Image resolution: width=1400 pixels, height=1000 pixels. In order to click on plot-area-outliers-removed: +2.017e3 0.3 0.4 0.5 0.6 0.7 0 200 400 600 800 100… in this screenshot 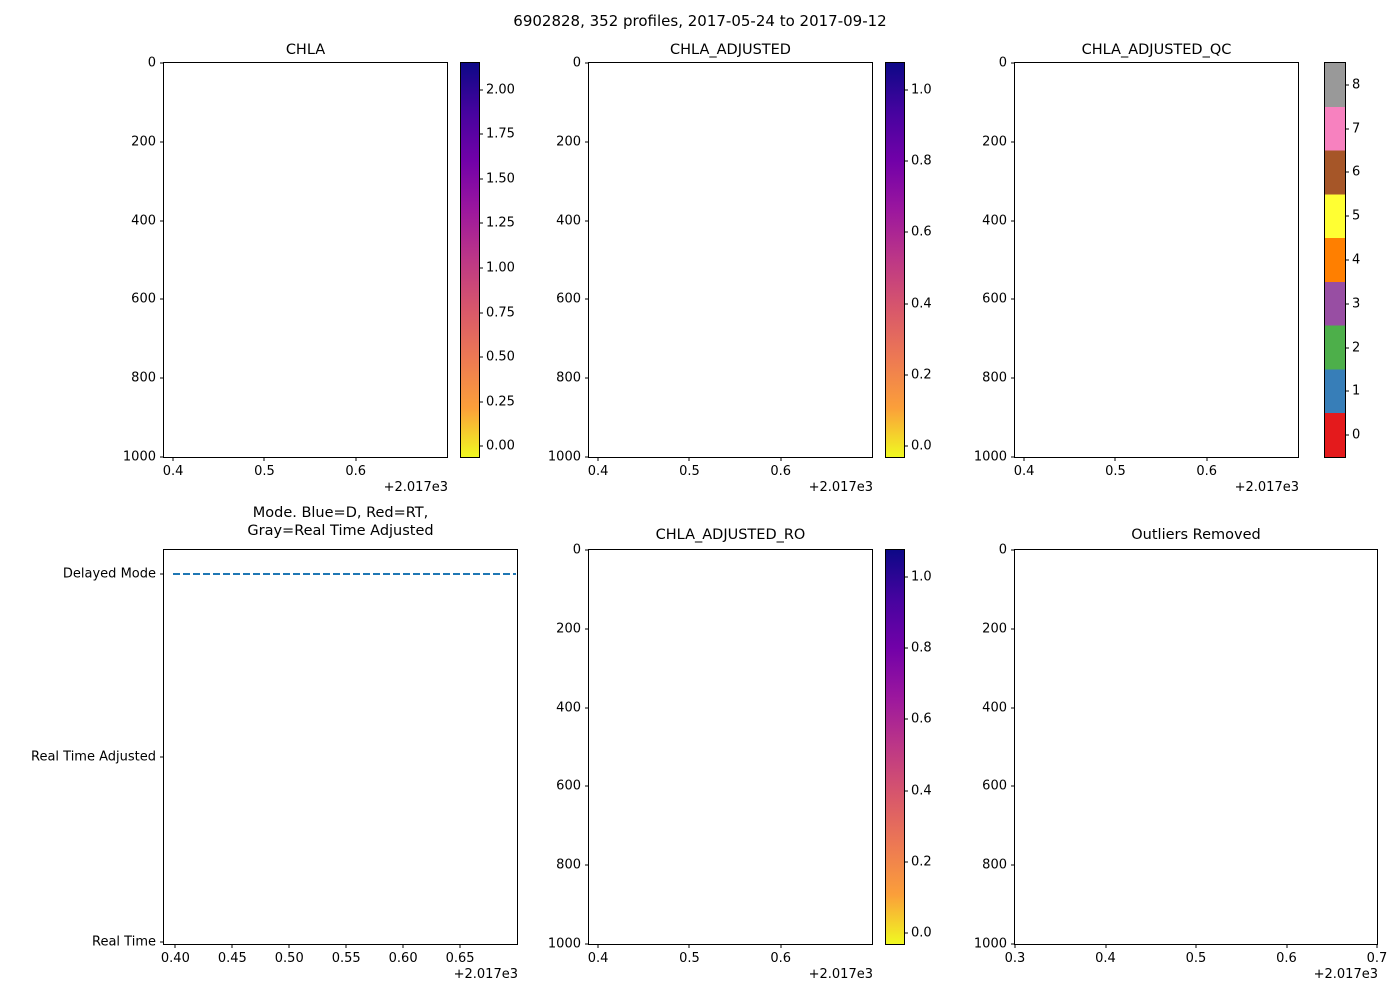, I will do `click(1180, 763)`.